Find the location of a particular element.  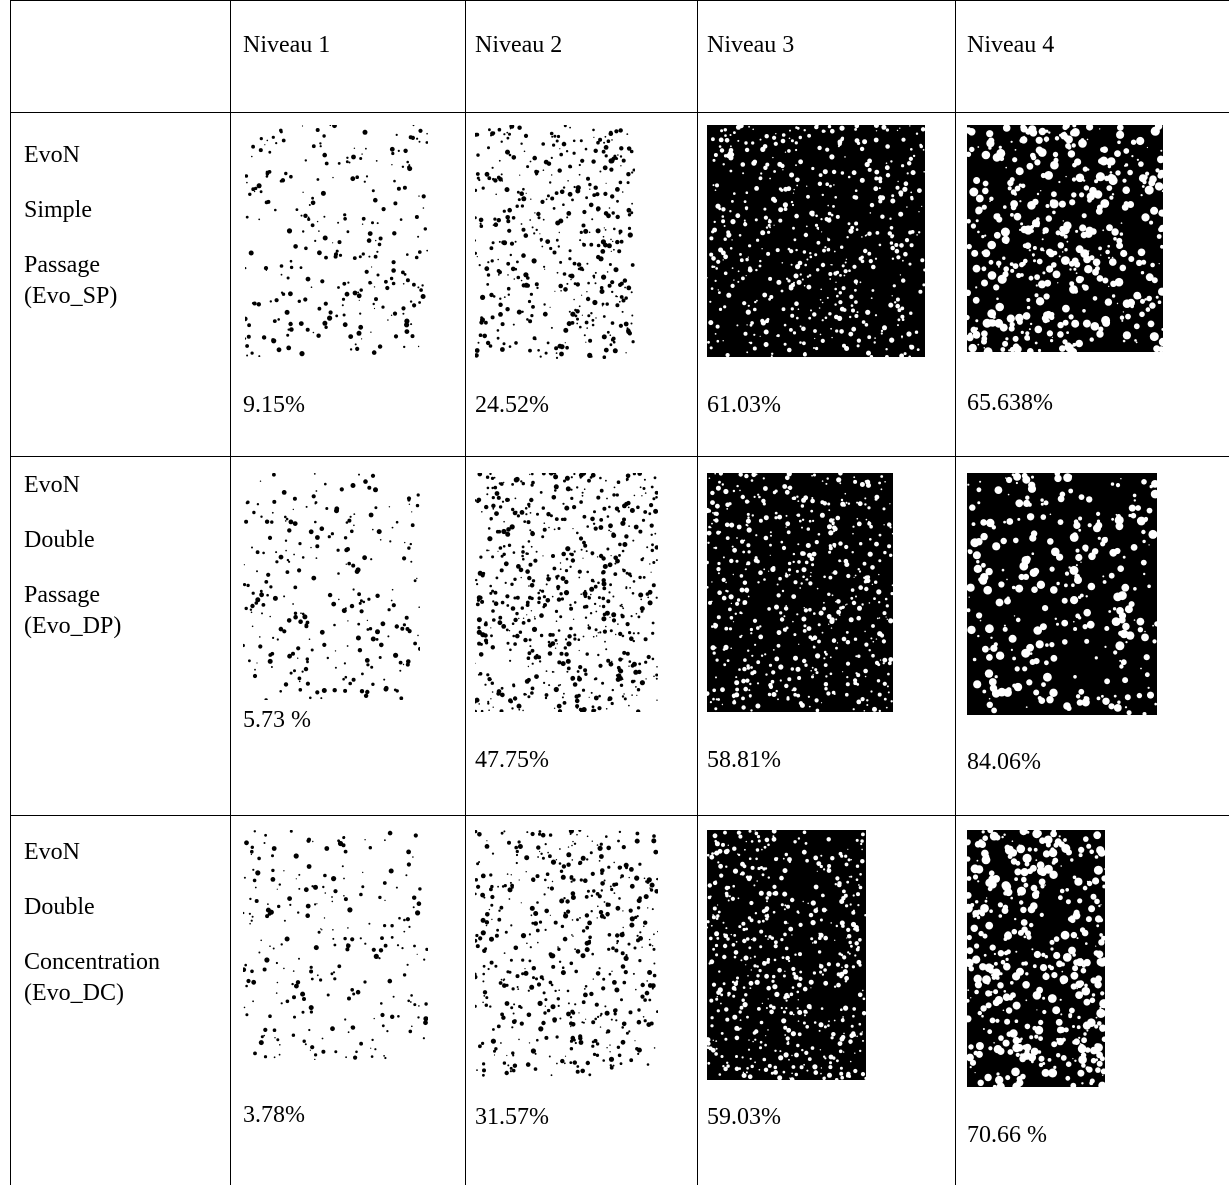

percentage: 47.75% is located at coordinates (512, 760).